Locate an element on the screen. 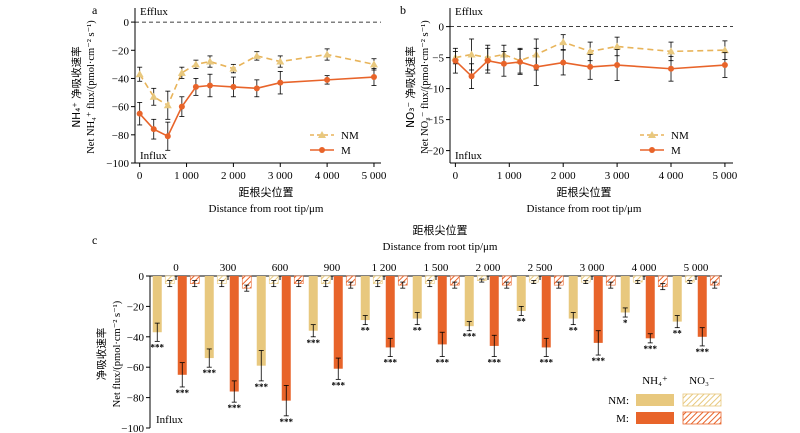 This screenshot has width=800, height=433. panel-label-b: b is located at coordinates (403, 10).